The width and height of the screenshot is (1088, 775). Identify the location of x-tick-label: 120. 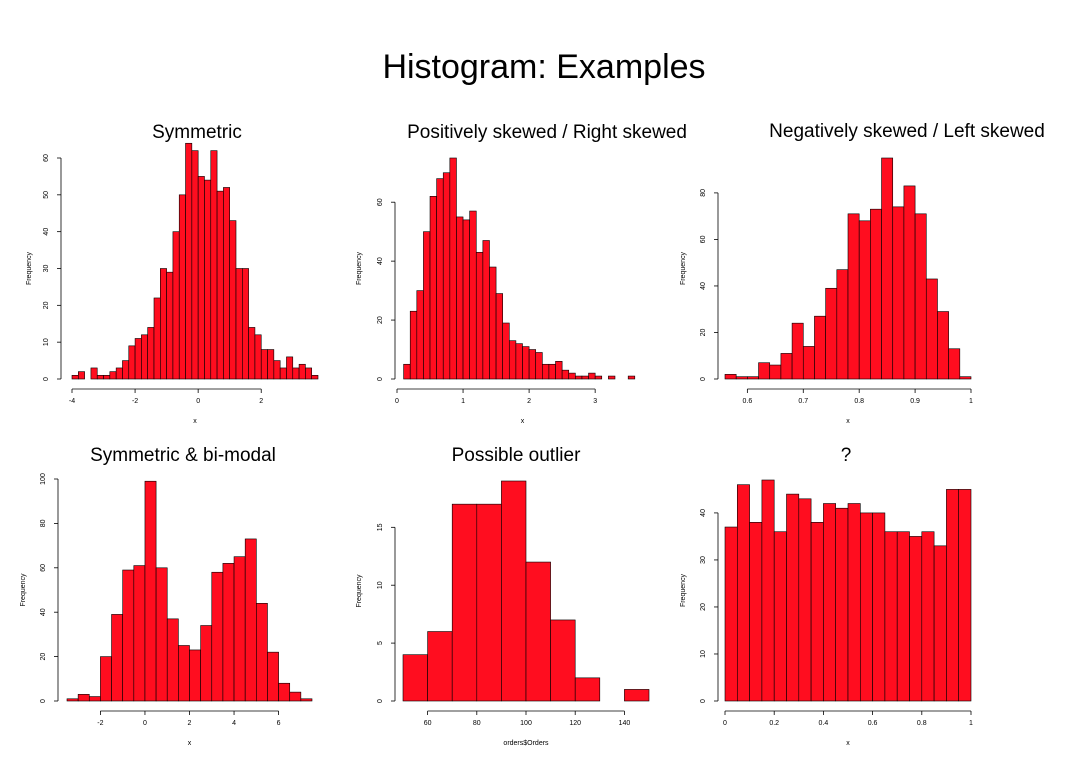
(575, 723).